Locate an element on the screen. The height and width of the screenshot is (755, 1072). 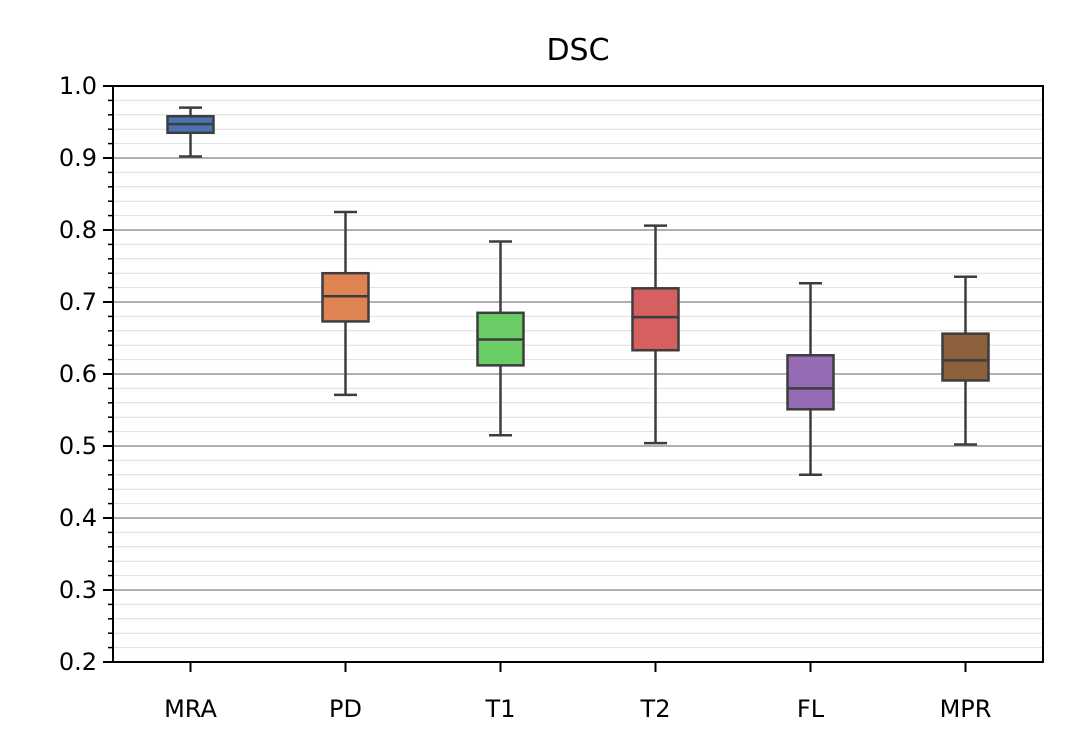
x-tick-label: PD is located at coordinates (345, 709).